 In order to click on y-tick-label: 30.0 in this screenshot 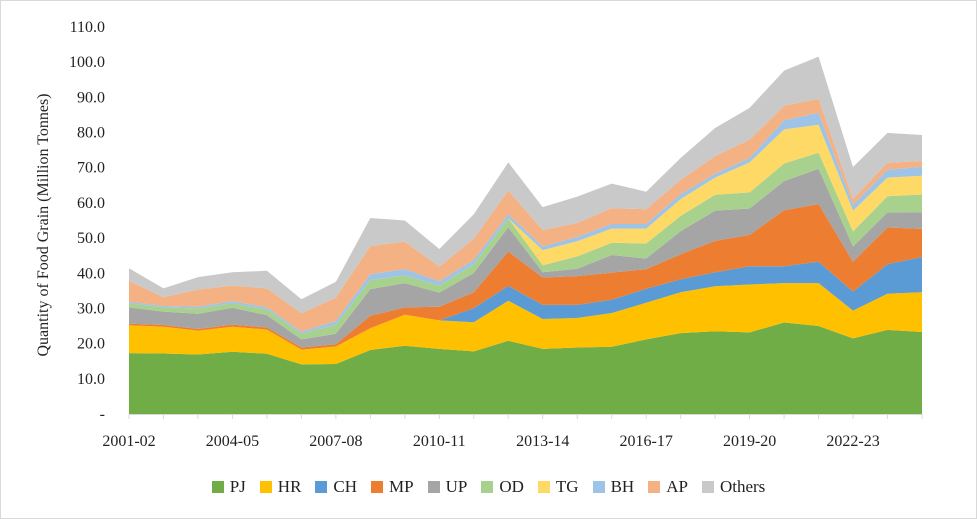, I will do `click(91, 308)`.